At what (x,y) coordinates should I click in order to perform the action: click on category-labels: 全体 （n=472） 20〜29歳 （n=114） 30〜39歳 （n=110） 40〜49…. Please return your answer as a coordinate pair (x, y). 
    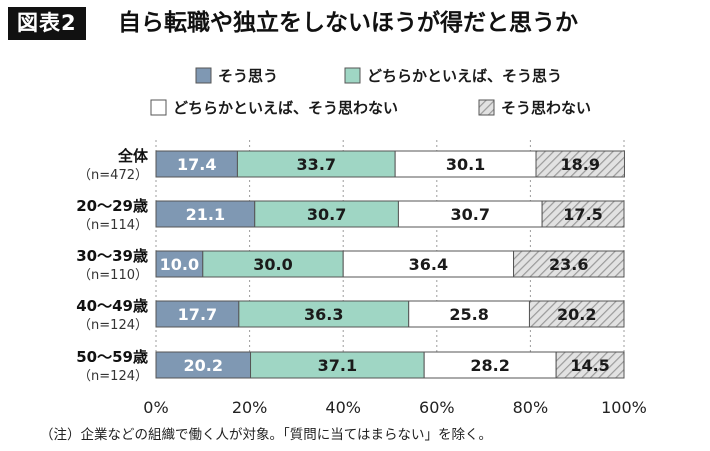
    Looking at the image, I should click on (112, 265).